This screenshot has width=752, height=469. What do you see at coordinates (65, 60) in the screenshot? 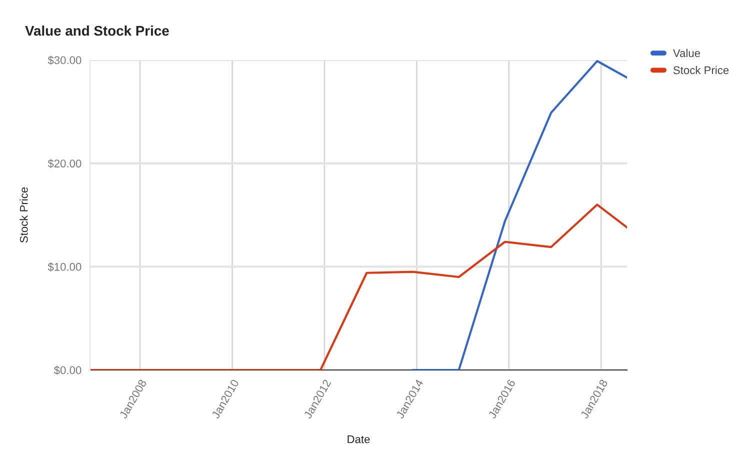
I see `y-tick-label: $30.00` at bounding box center [65, 60].